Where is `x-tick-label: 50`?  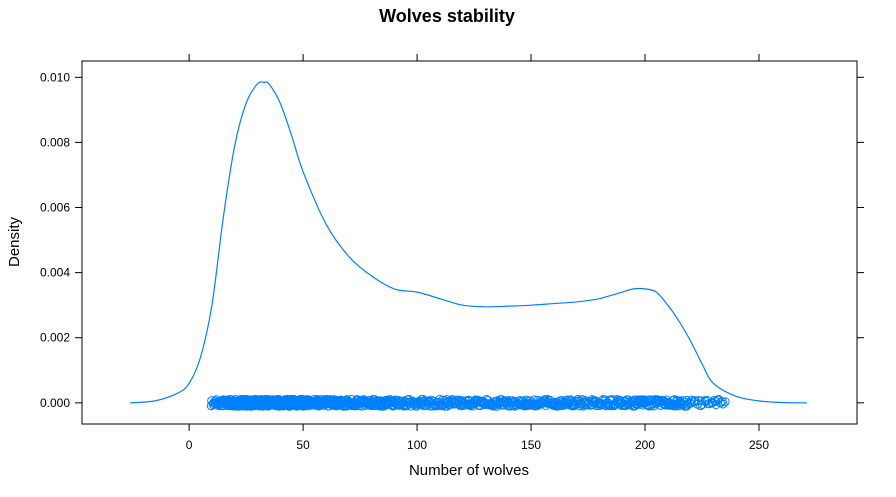 x-tick-label: 50 is located at coordinates (303, 445).